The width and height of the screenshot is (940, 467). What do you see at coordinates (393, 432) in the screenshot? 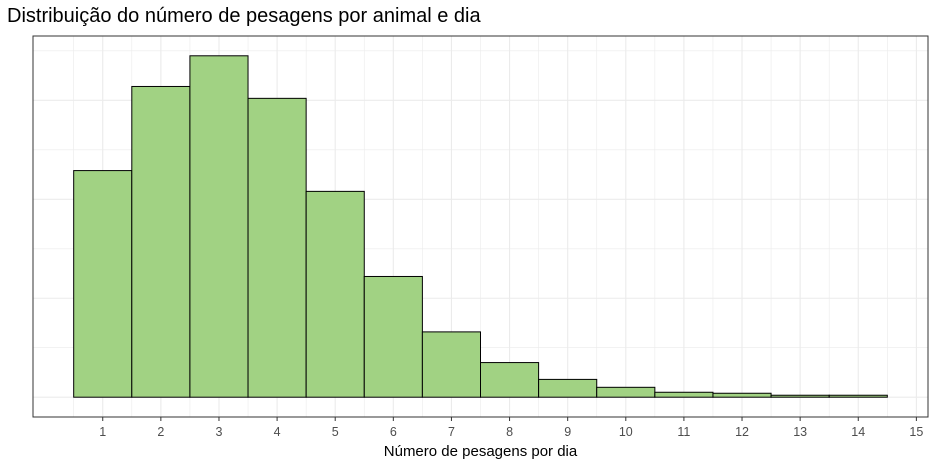
I see `x-tick-label: 6` at bounding box center [393, 432].